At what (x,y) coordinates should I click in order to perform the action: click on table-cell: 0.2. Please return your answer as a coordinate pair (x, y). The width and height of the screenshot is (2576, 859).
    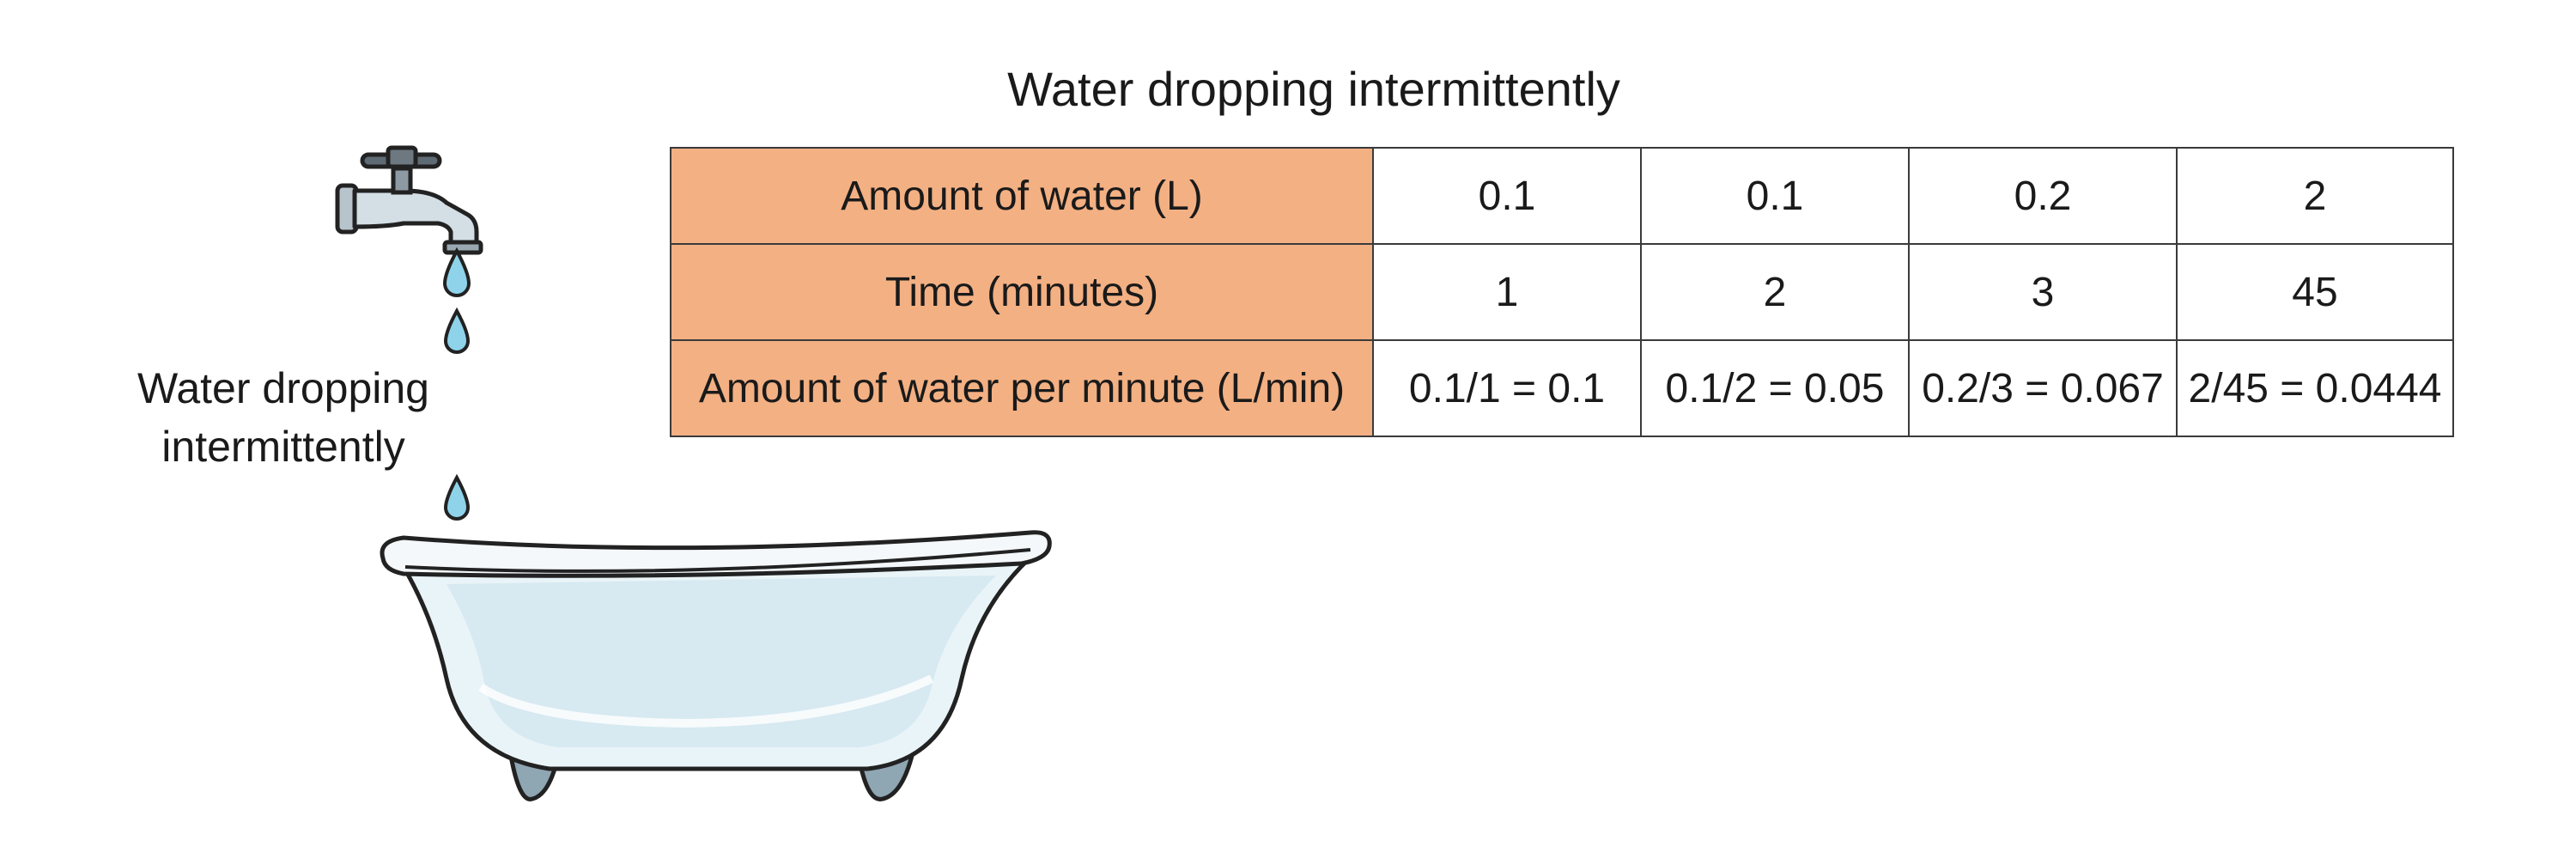
    Looking at the image, I should click on (2043, 196).